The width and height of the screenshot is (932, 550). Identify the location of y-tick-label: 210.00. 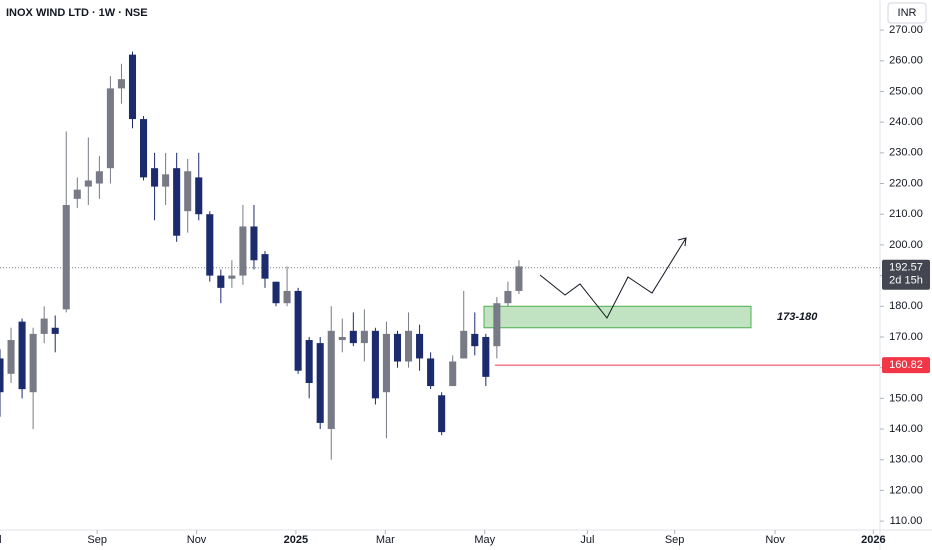
(906, 214).